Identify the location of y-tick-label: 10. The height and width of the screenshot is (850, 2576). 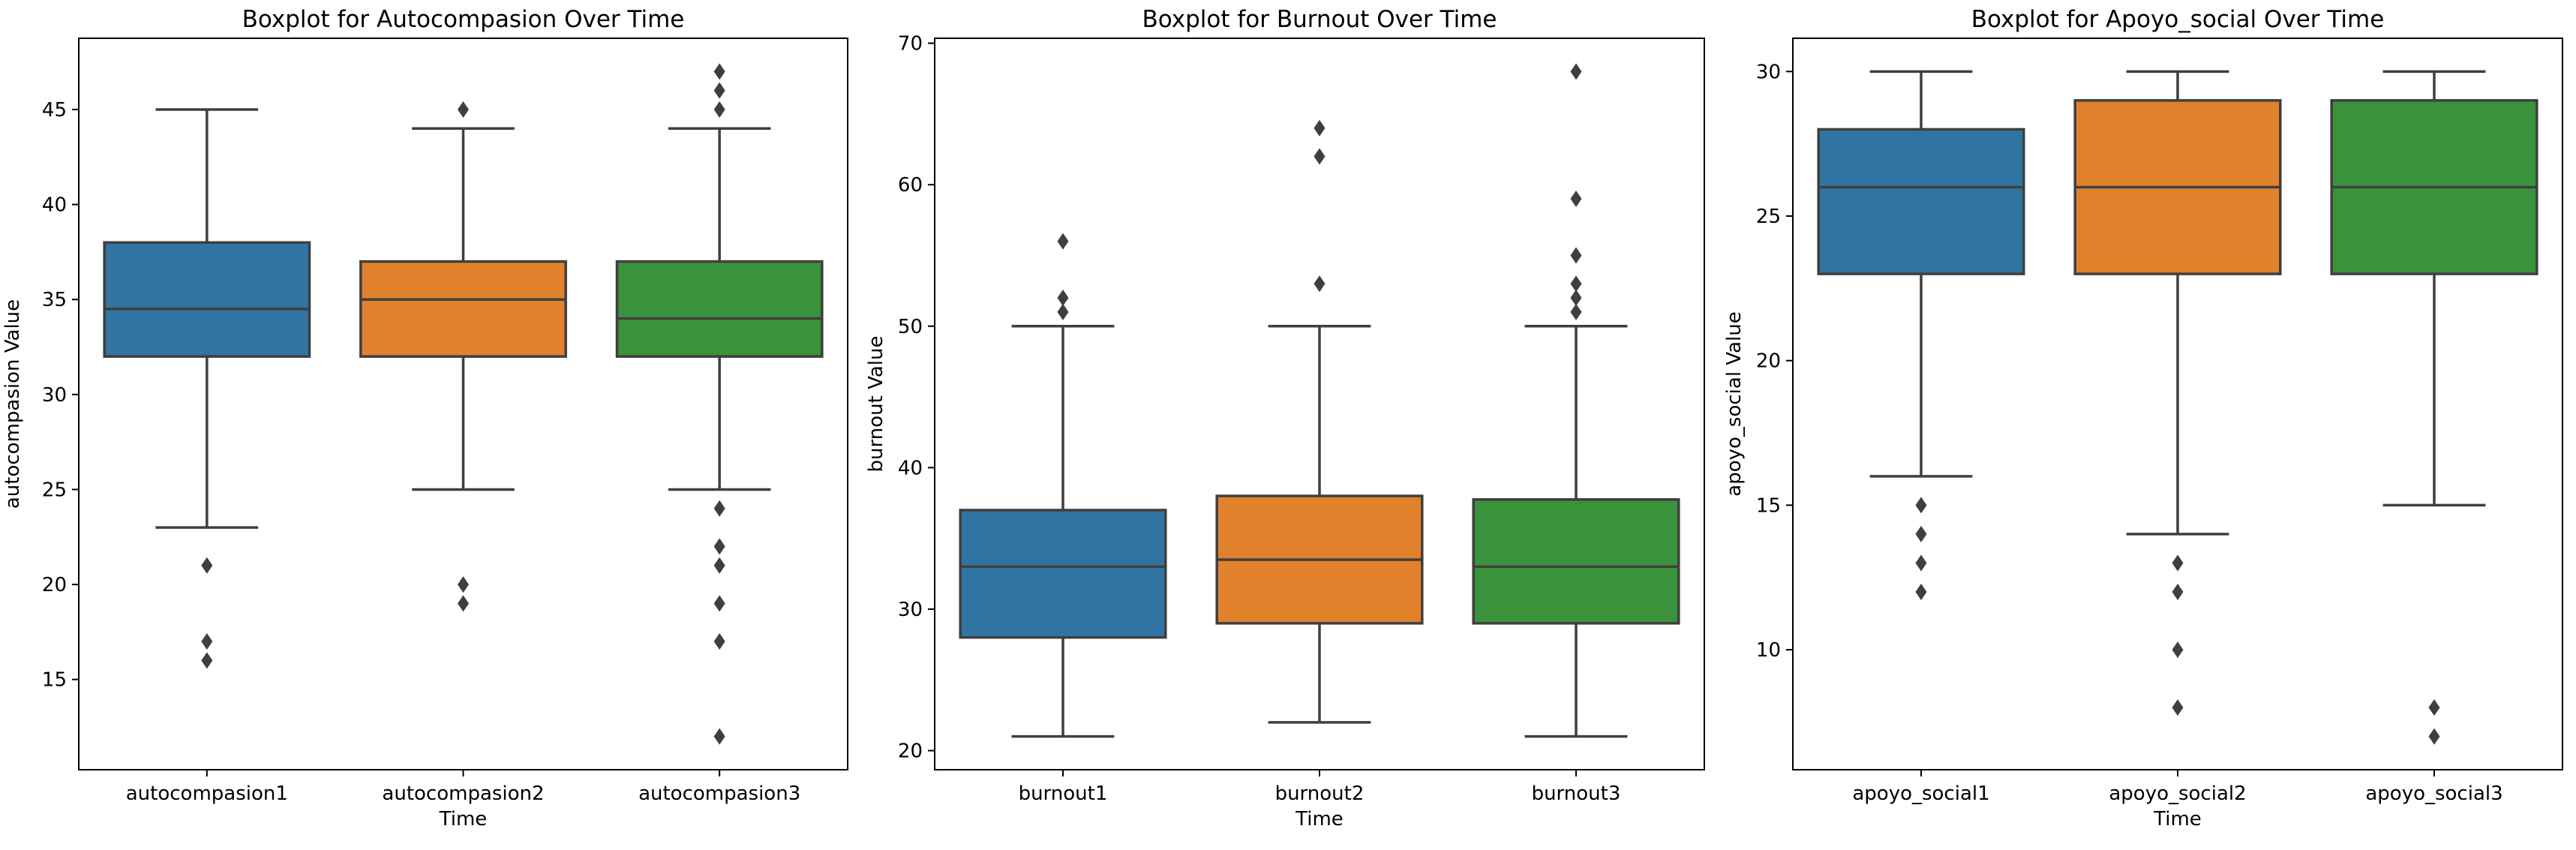
(1768, 650).